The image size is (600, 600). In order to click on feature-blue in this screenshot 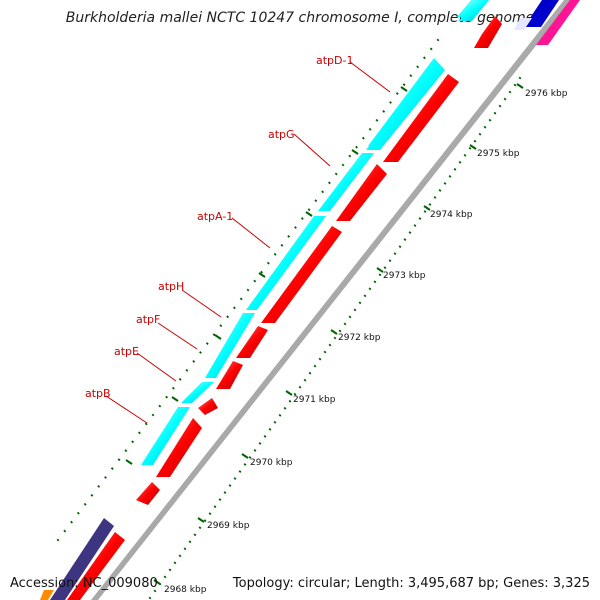, I will do `click(541, 13)`.